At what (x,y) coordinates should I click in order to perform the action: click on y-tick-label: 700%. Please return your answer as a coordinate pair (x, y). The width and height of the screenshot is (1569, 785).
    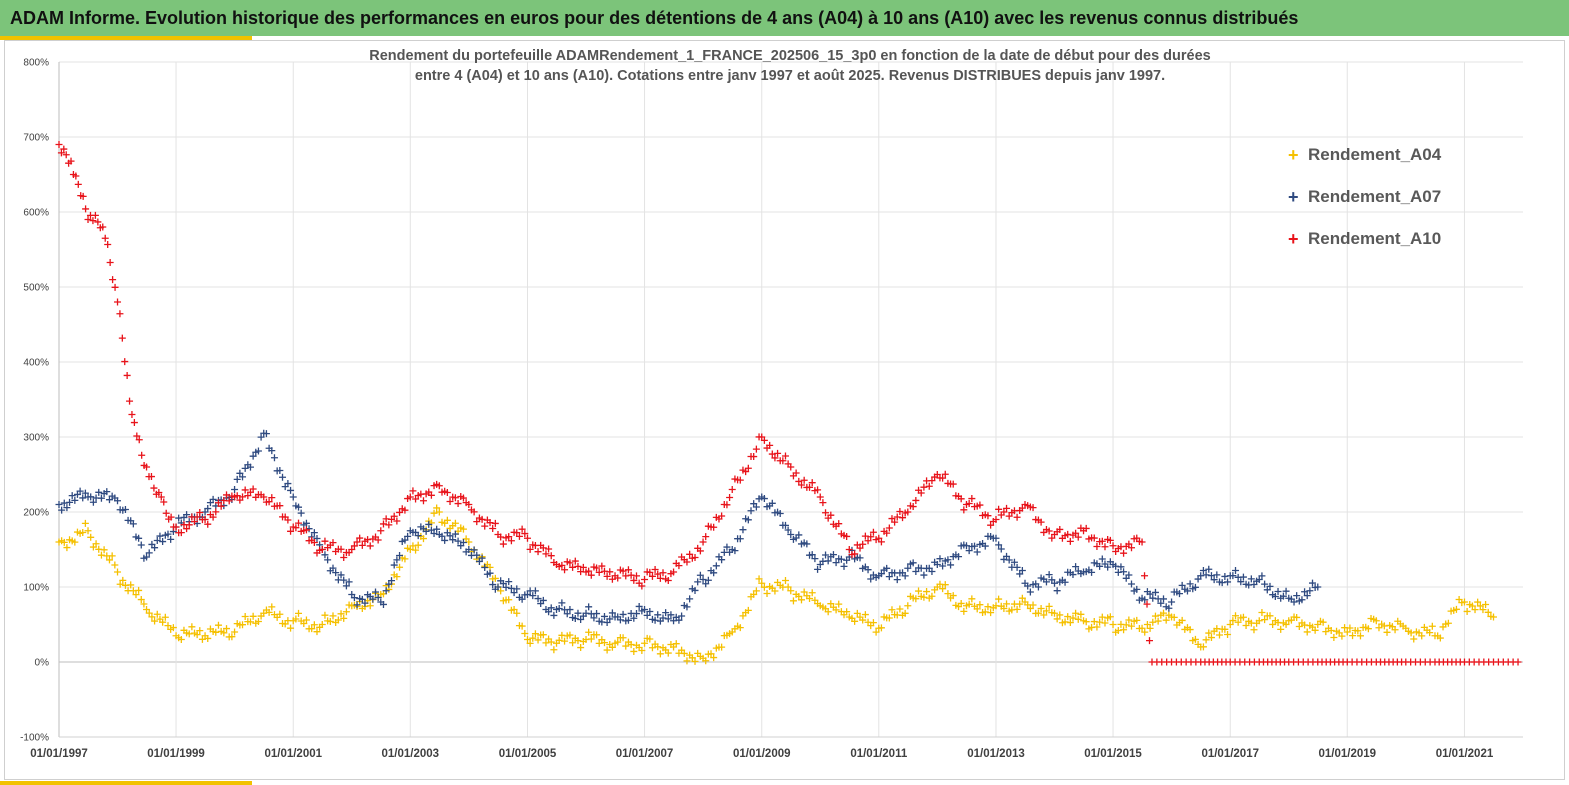
    Looking at the image, I should click on (36, 138).